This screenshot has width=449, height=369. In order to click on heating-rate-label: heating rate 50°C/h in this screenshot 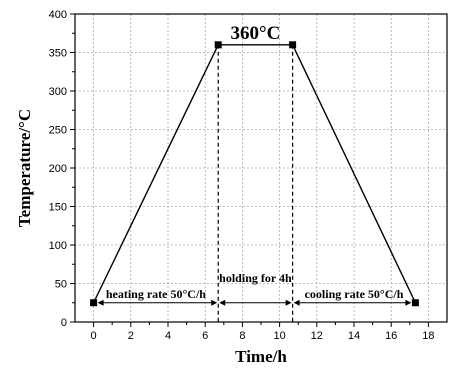, I will do `click(156, 294)`.